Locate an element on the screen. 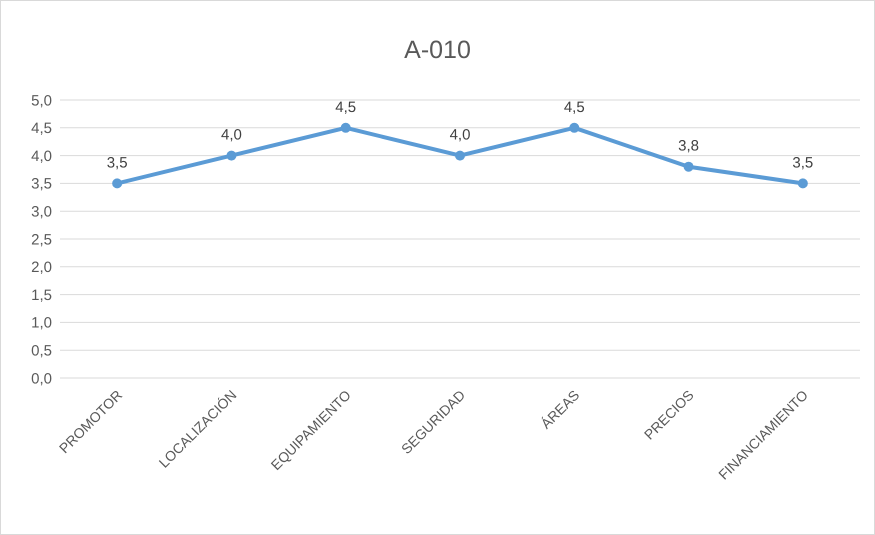  y-tick-label: 0,5 is located at coordinates (41, 351).